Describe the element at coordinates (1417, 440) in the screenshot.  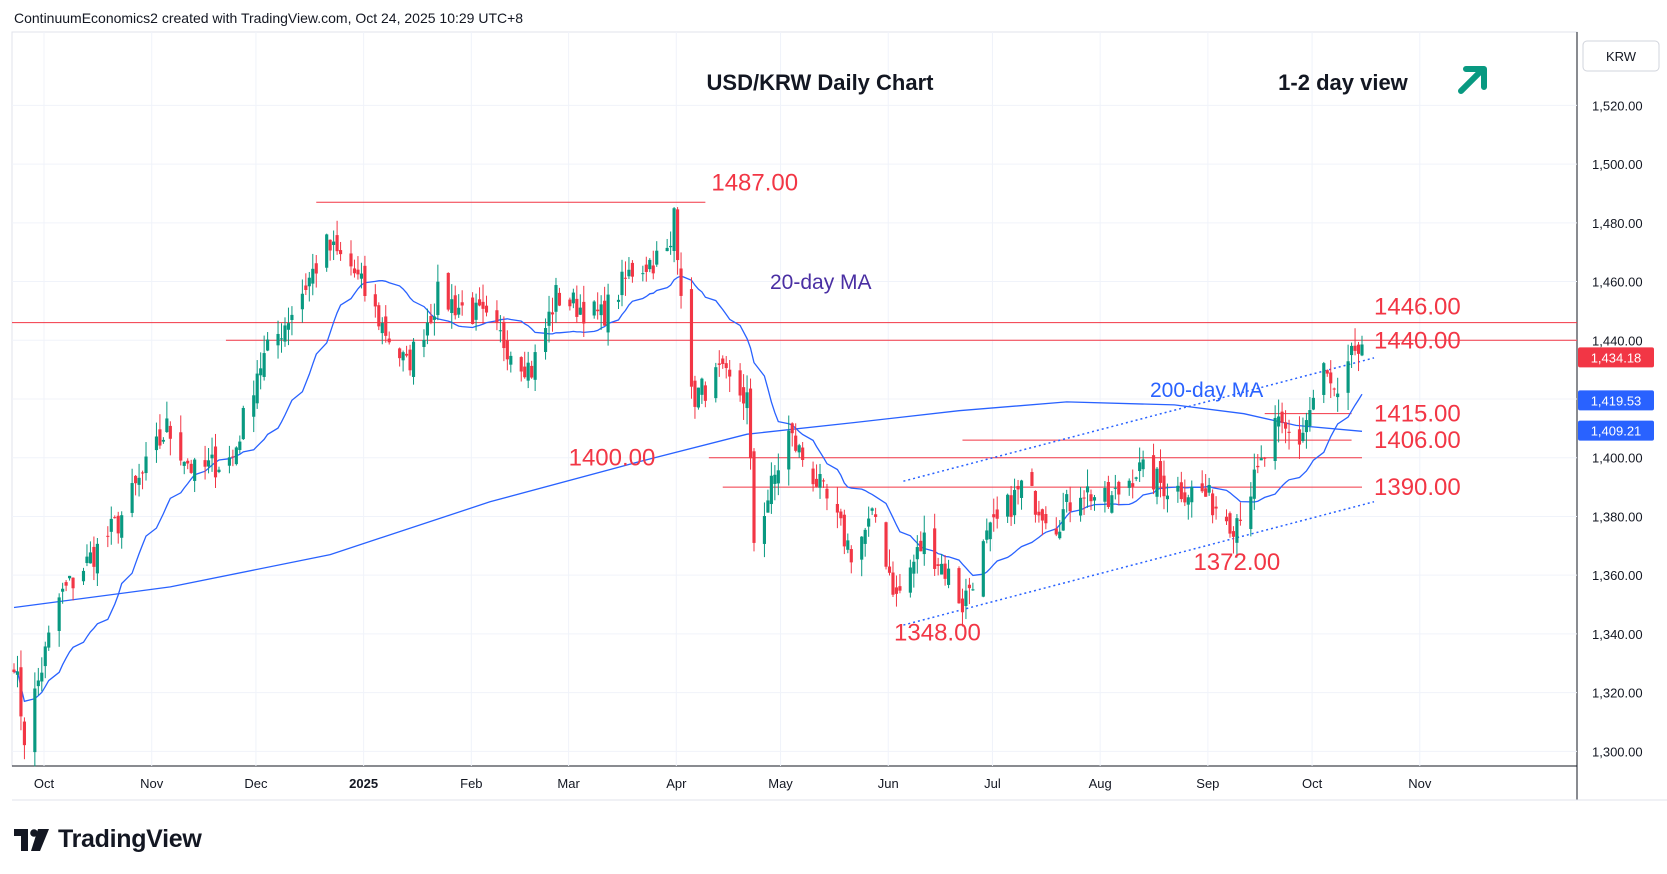
I see `level-label: 1406.00` at that location.